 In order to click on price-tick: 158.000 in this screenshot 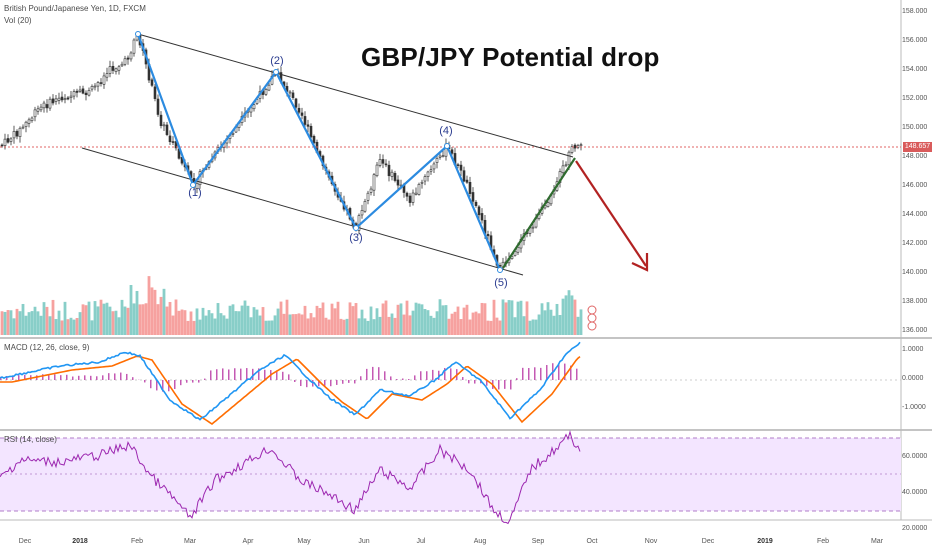, I will do `click(915, 11)`.